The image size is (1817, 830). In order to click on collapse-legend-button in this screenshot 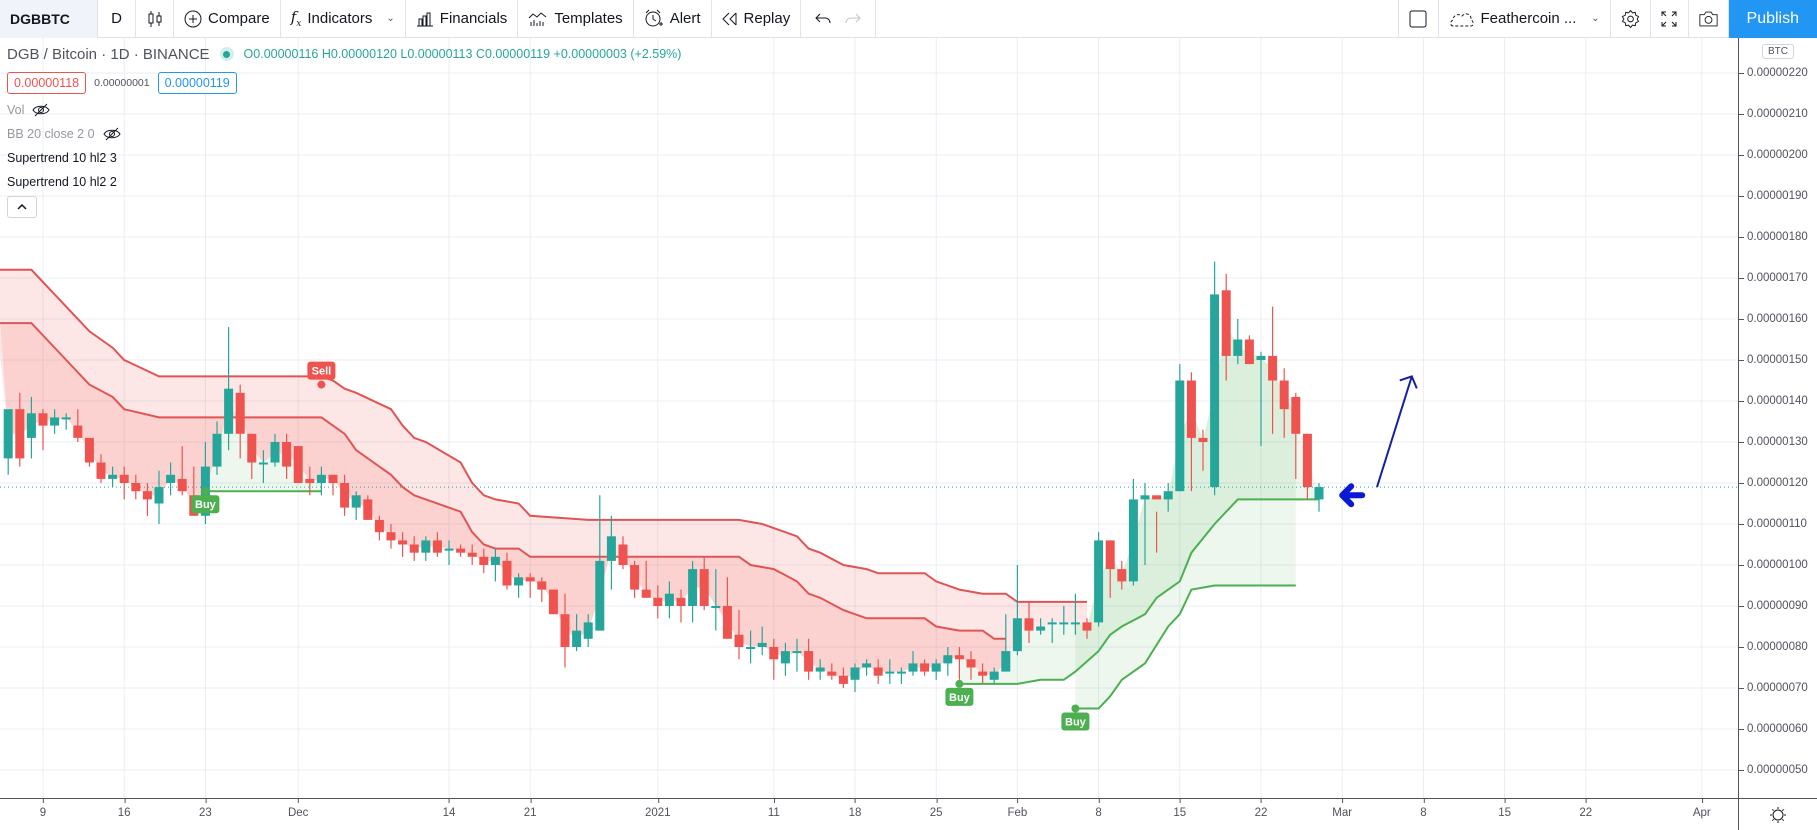, I will do `click(22, 207)`.